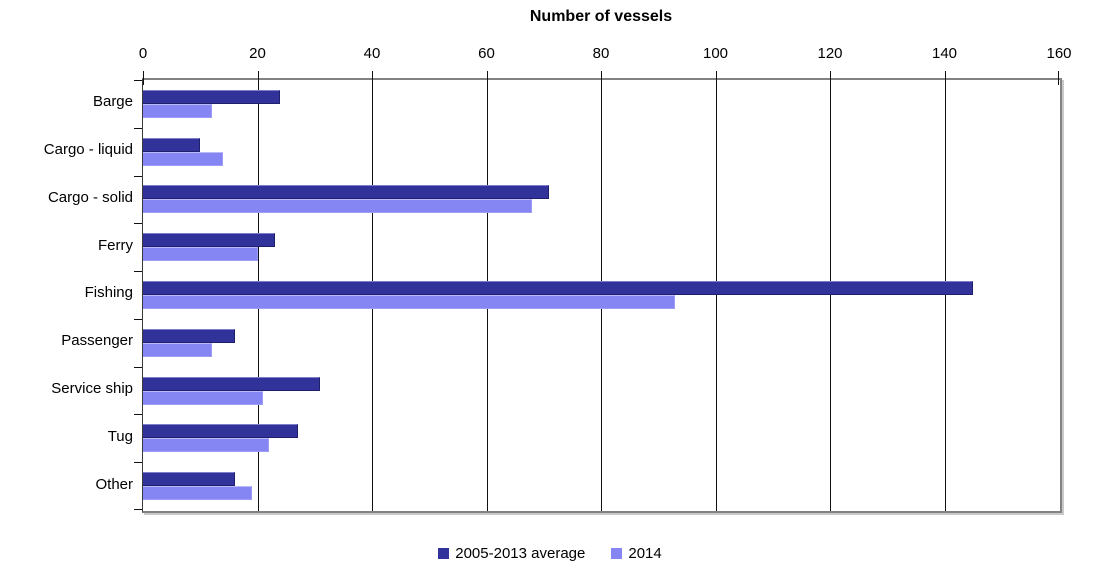  What do you see at coordinates (120, 436) in the screenshot?
I see `category-label: Tug` at bounding box center [120, 436].